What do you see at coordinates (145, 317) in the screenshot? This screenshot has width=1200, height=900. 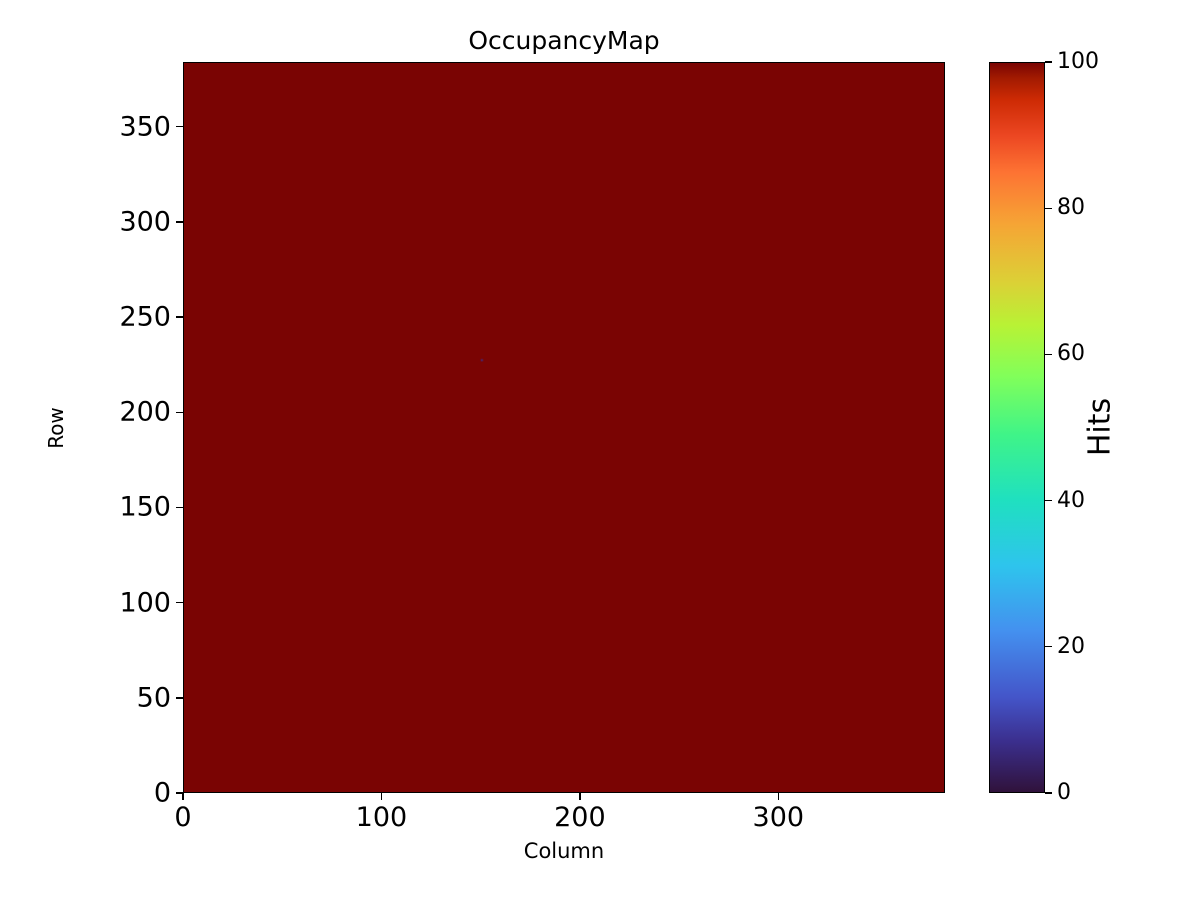 I see `y-tick-label: 250` at bounding box center [145, 317].